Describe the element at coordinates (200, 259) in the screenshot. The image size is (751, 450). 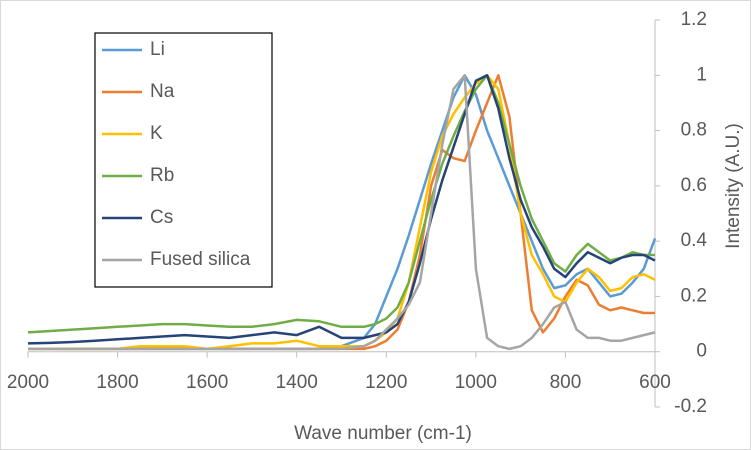
I see `legend-label: Fused silica` at that location.